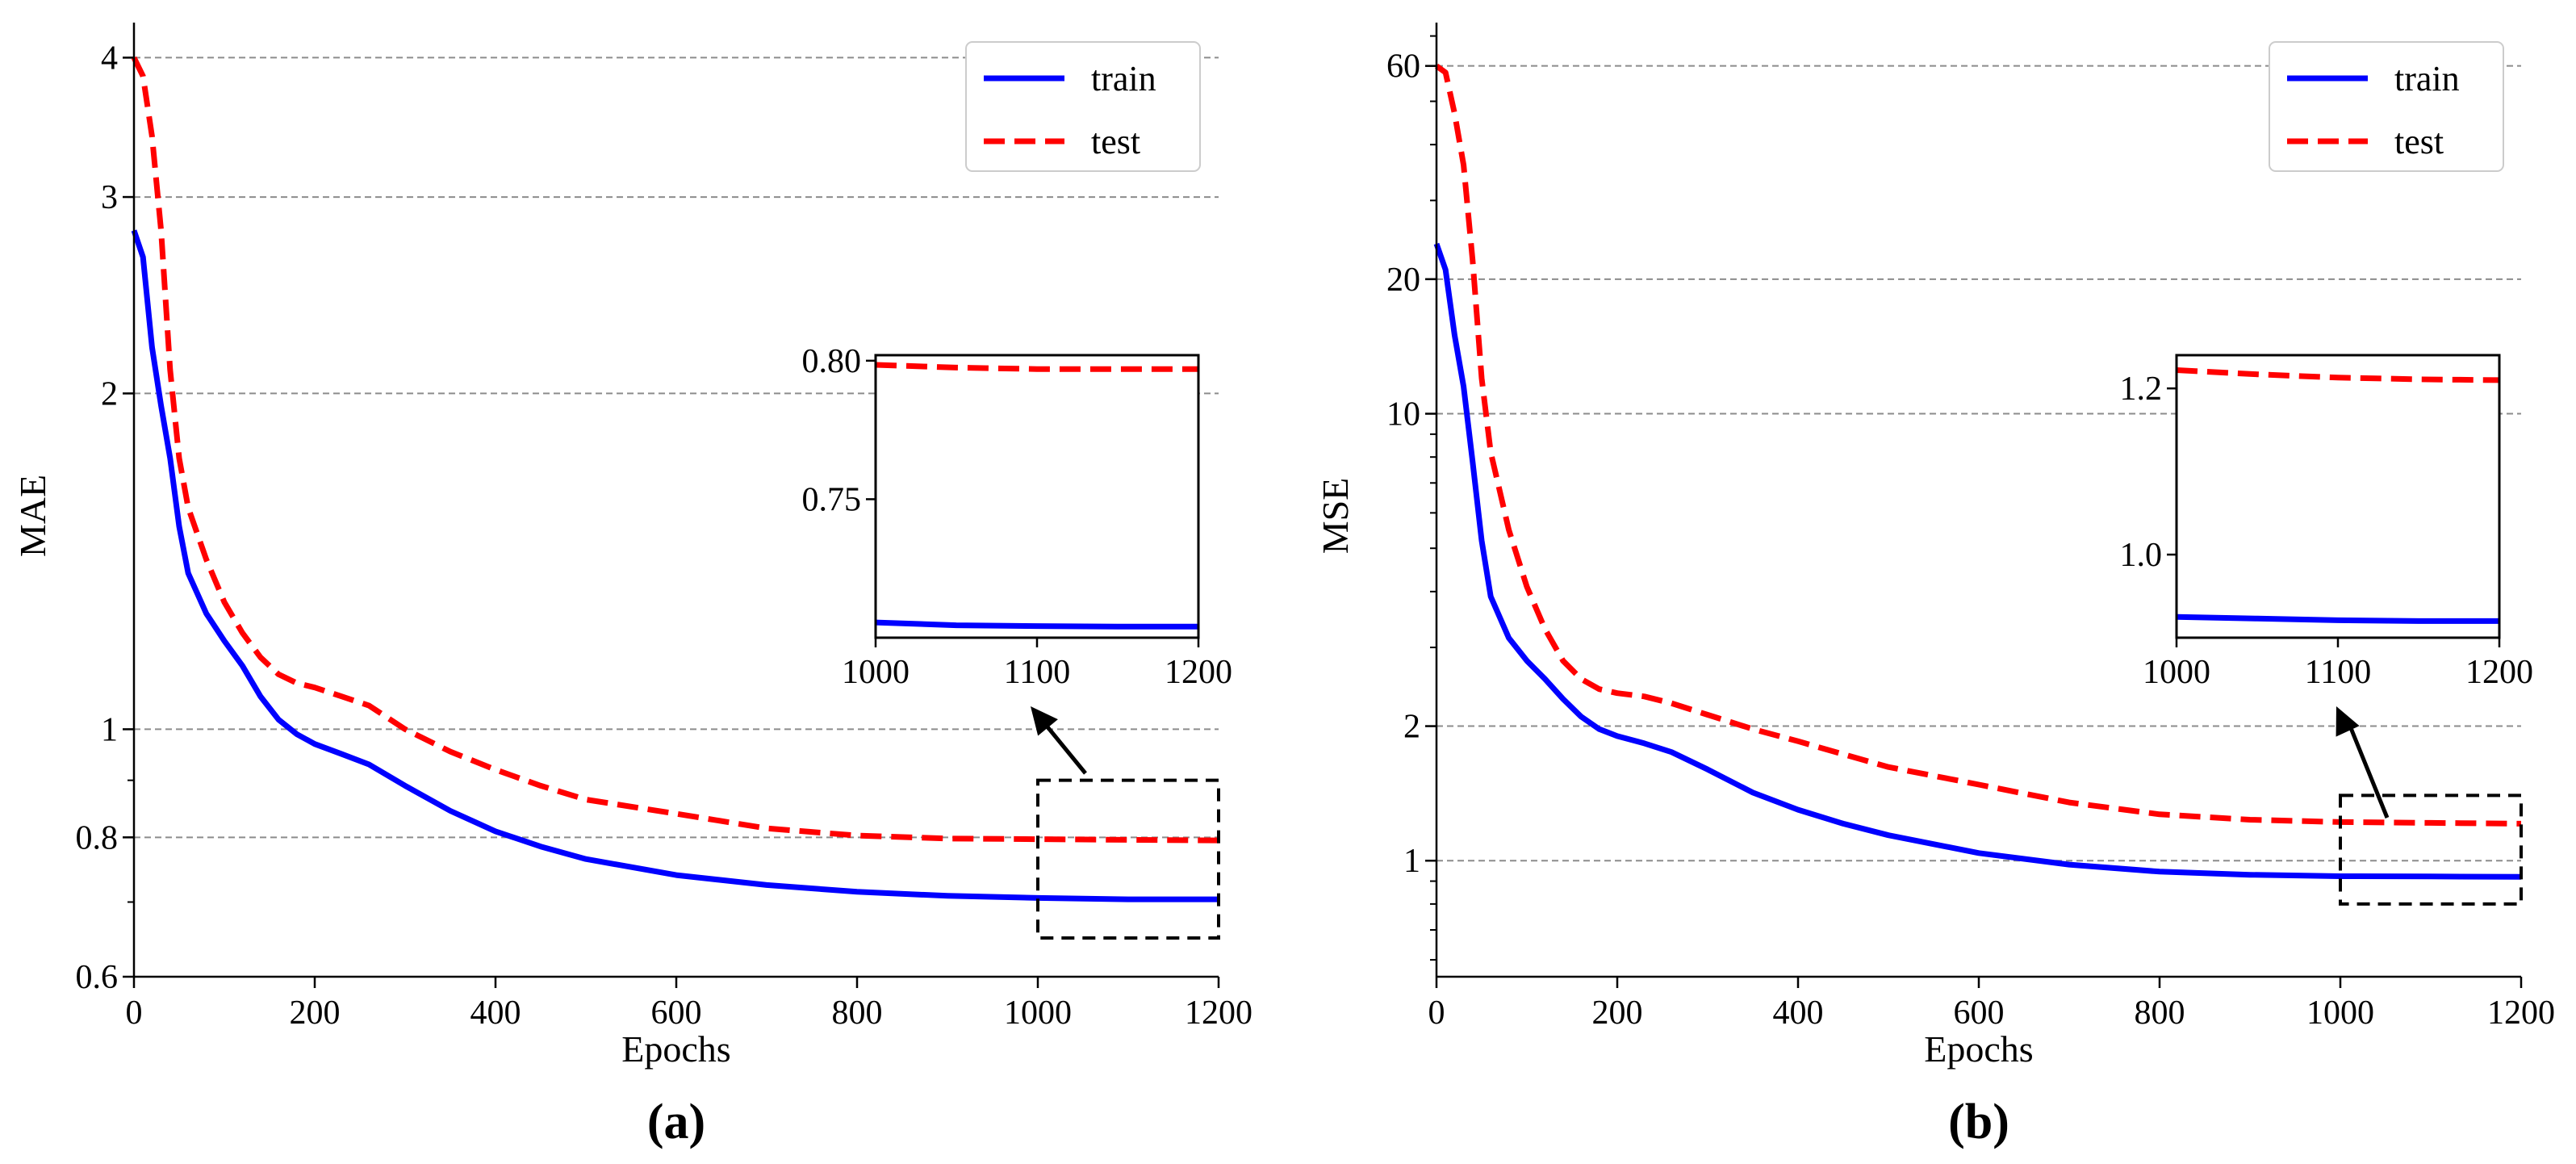  Describe the element at coordinates (832, 500) in the screenshot. I see `inset-y-tick-label: 0.75` at that location.